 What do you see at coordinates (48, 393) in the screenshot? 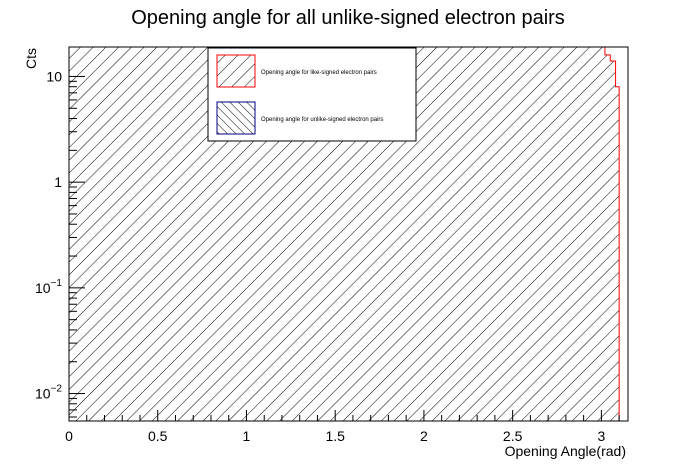
I see `y-tick-label: 10⁻²` at bounding box center [48, 393].